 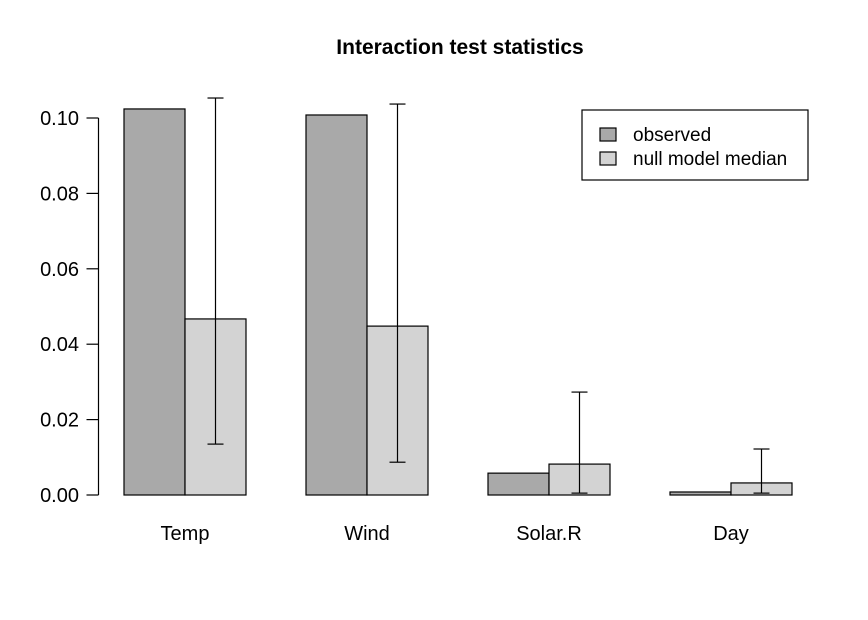 What do you see at coordinates (700, 493) in the screenshot?
I see `bar-observed-day` at bounding box center [700, 493].